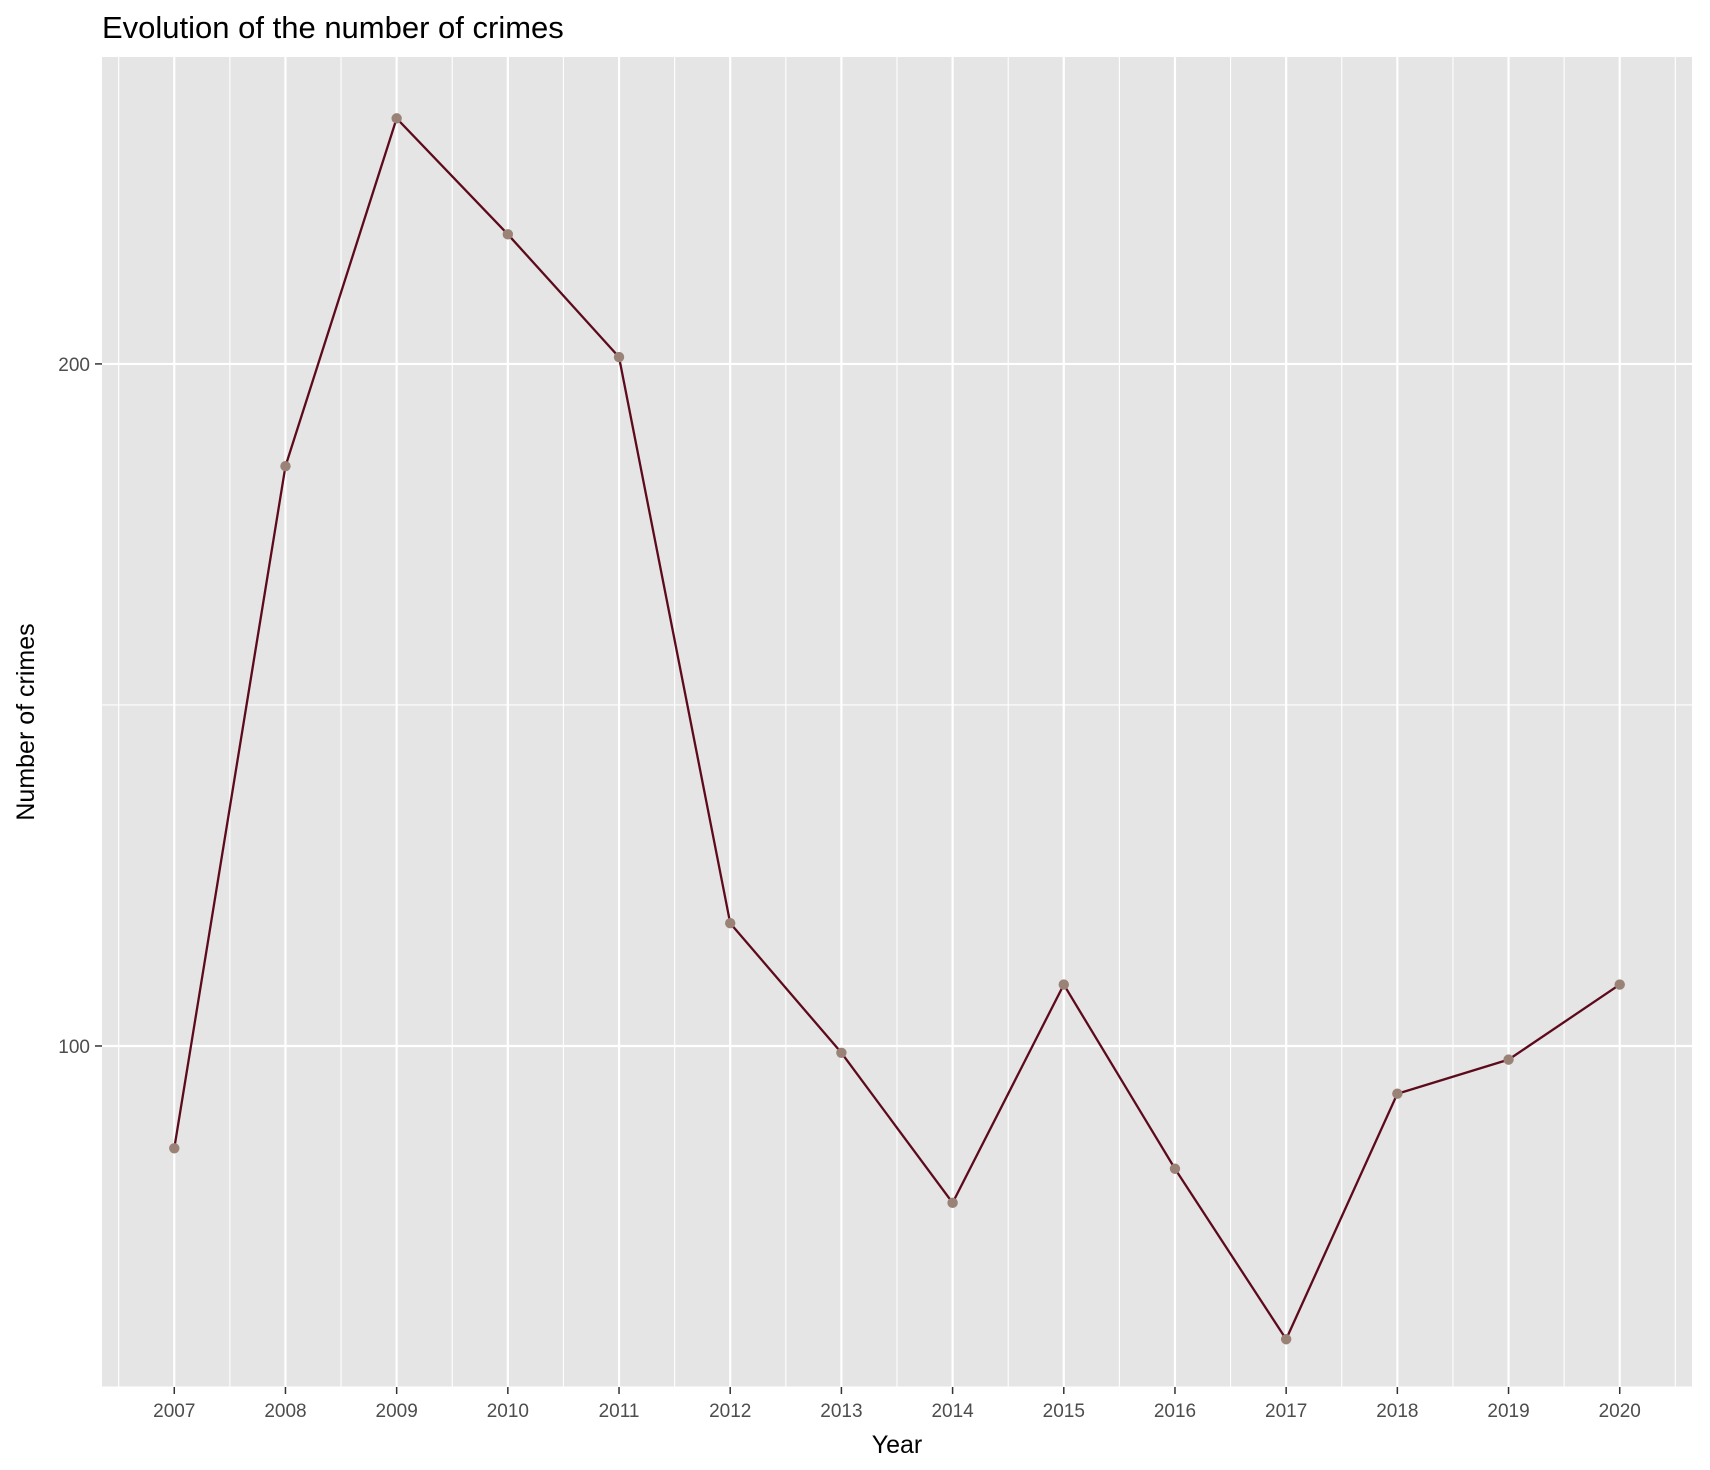 Image resolution: width=1710 pixels, height=1470 pixels. Describe the element at coordinates (1175, 1411) in the screenshot. I see `x-tick-label: 2016` at that location.